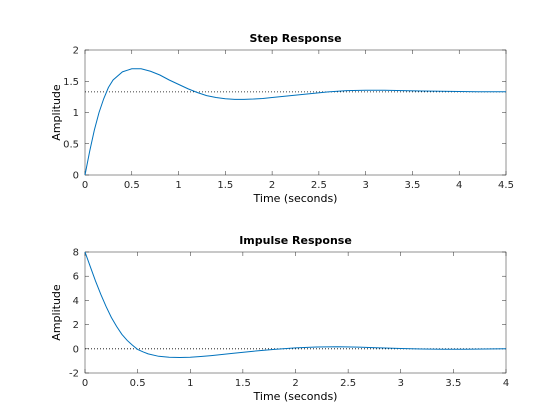  What do you see at coordinates (71, 82) in the screenshot?
I see `y-tick-label: 1.5` at bounding box center [71, 82].